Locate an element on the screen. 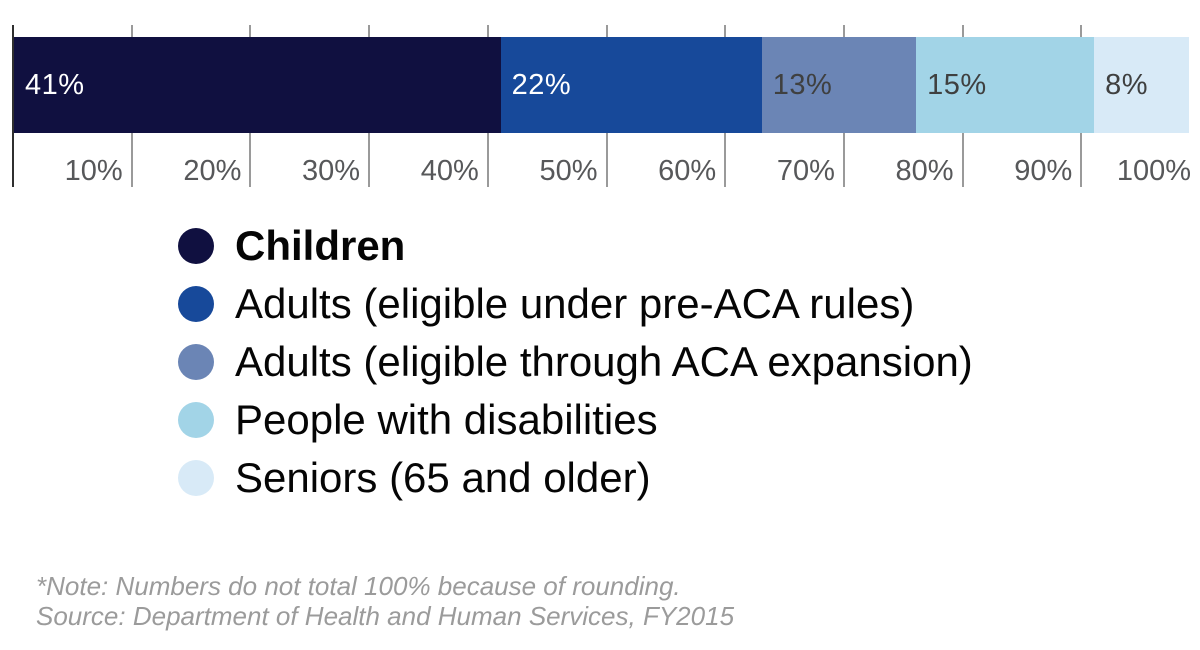 This screenshot has height=650, width=1200. x-tick-label-40: 40% is located at coordinates (449, 171).